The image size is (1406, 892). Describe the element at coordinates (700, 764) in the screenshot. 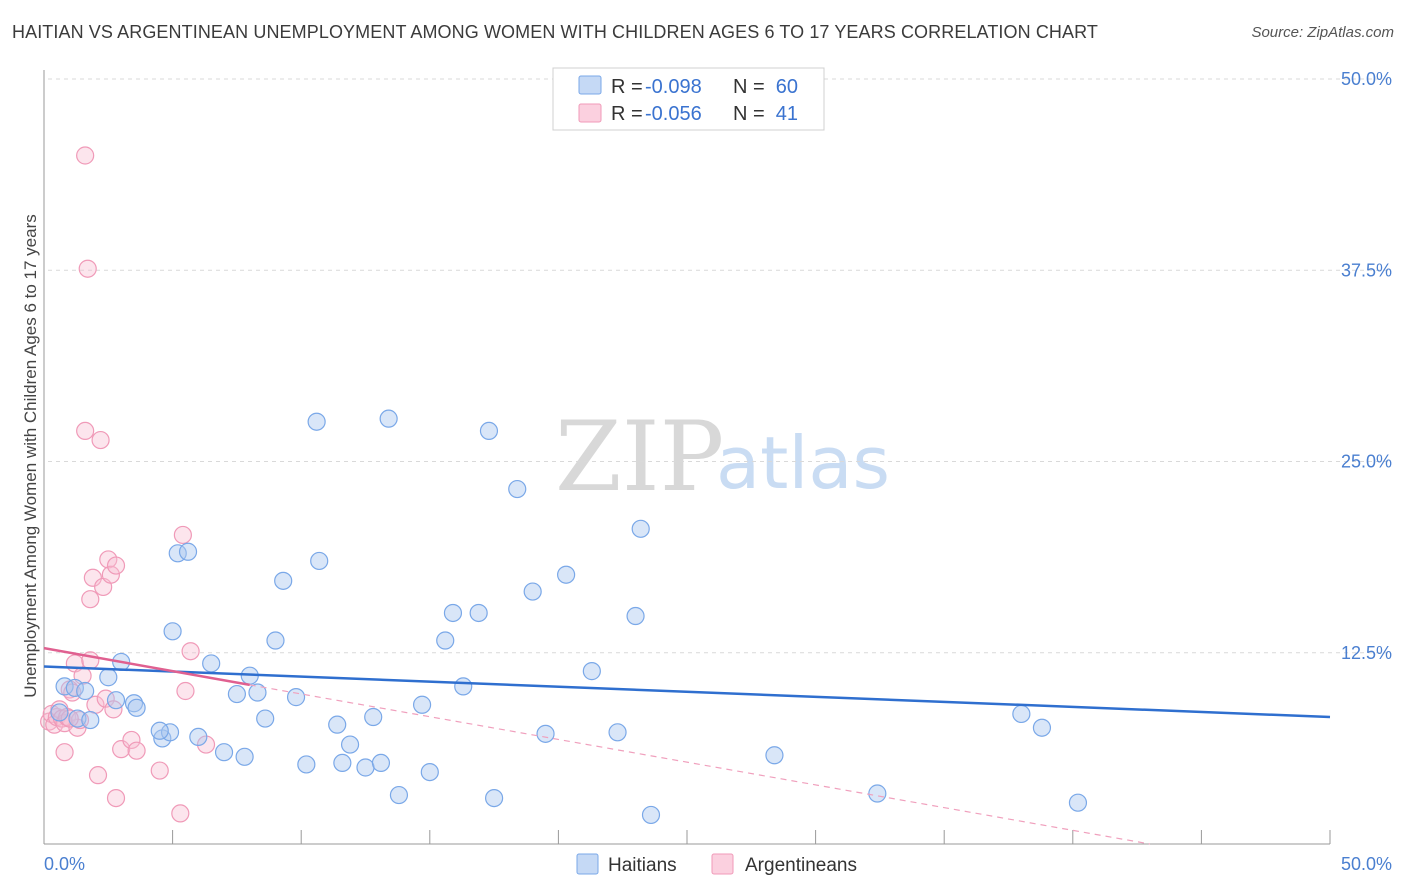

I see `argentineans-trend-extension` at that location.